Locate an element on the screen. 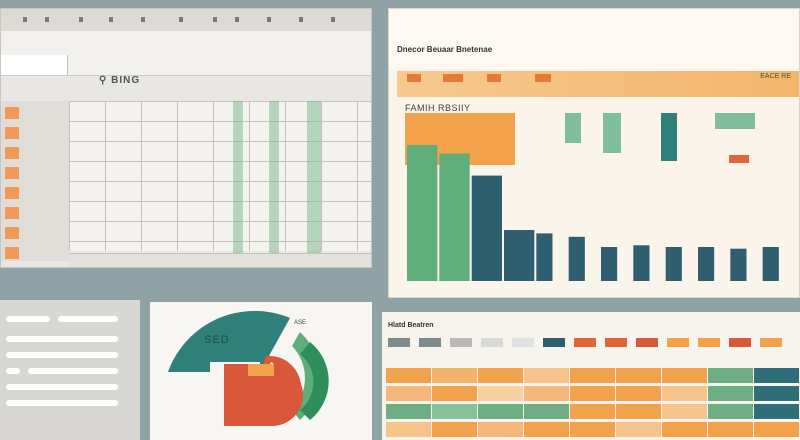 The width and height of the screenshot is (800, 440). cell-grid is located at coordinates (220, 176).